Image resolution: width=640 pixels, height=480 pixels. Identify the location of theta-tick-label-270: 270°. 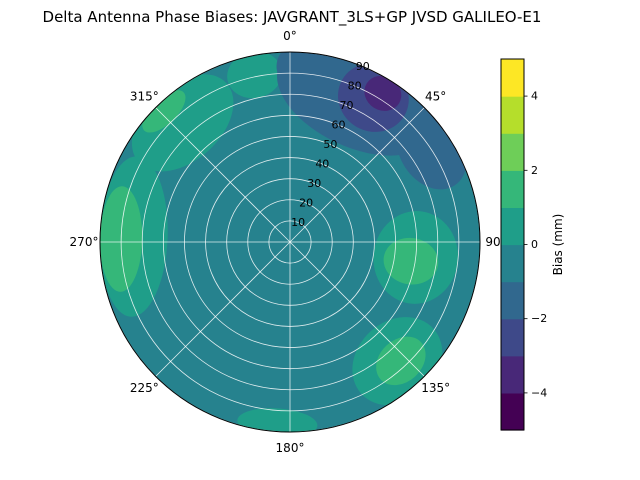
(84, 242).